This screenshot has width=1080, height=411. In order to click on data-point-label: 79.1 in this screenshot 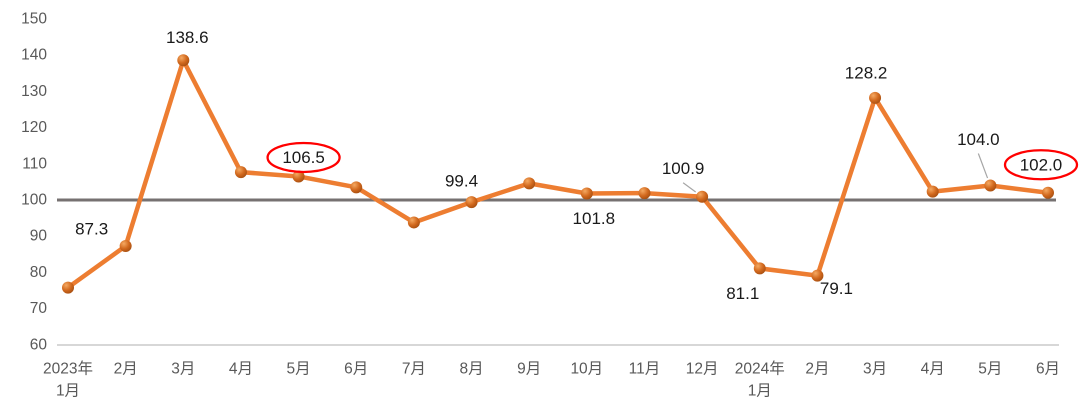, I will do `click(836, 288)`.